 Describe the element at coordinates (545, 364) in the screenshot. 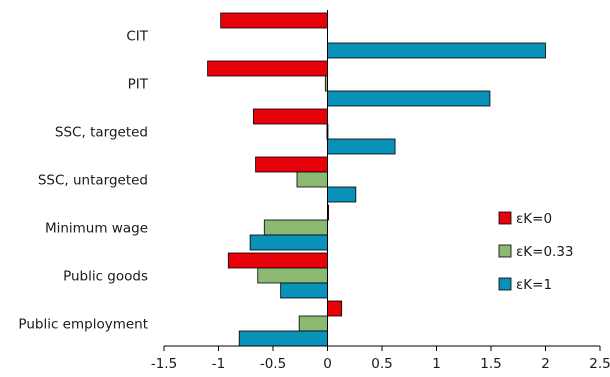

I see `x-tick-label: 2` at that location.